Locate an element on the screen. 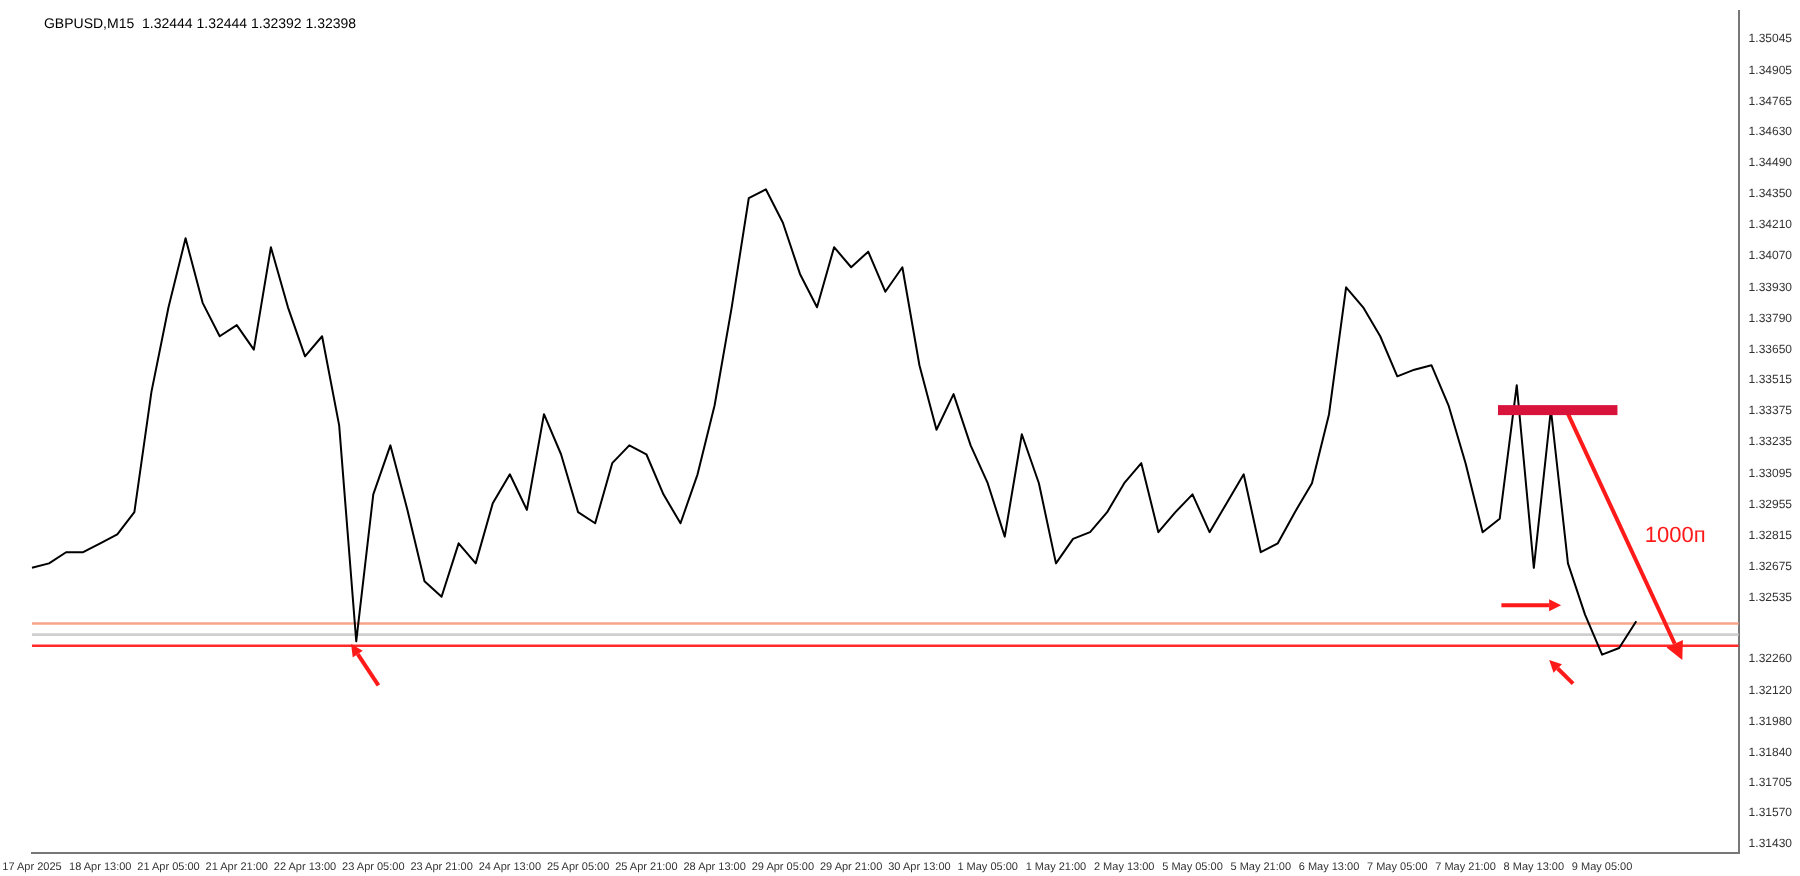  annotation: 1000п is located at coordinates (1675, 536).